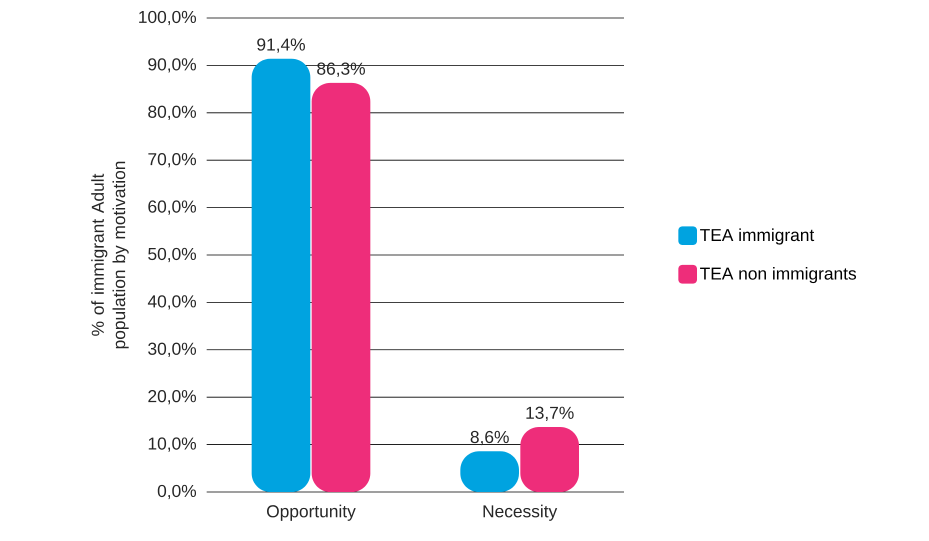  I want to click on data-label: 8,6%, so click(489, 438).